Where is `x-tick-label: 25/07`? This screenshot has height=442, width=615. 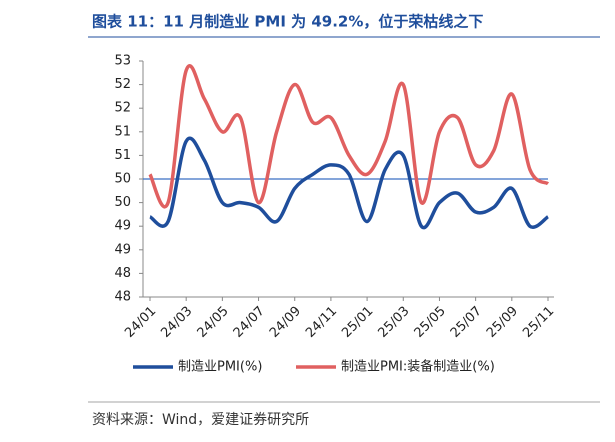
x-tick-label: 25/07 is located at coordinates (466, 322).